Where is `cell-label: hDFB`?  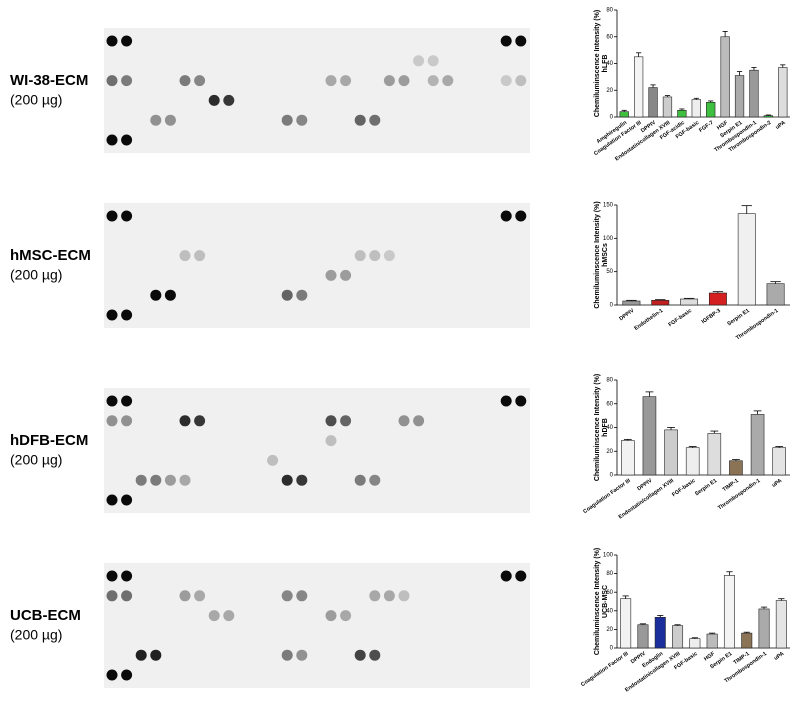 cell-label: hDFB is located at coordinates (605, 427).